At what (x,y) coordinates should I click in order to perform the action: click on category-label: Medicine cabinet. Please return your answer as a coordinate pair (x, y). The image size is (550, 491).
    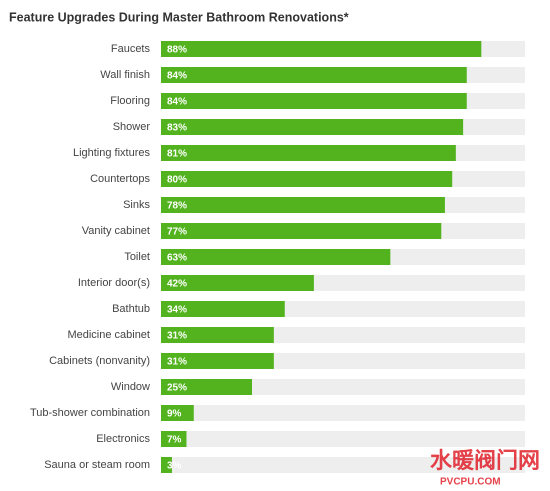
    Looking at the image, I should click on (108, 335).